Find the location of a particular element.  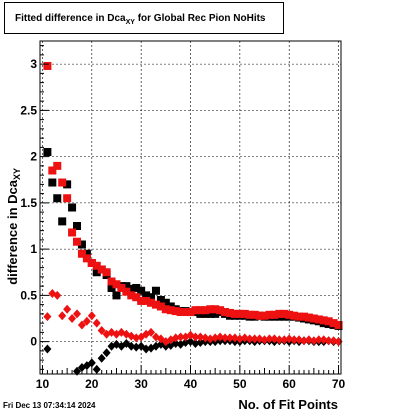

y-tick-label: 3 is located at coordinates (33, 64).